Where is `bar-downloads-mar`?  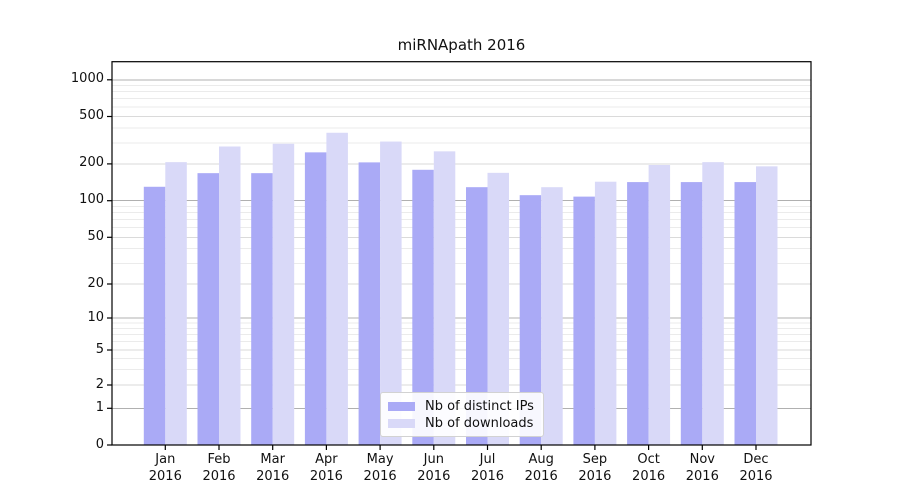 bar-downloads-mar is located at coordinates (283, 294).